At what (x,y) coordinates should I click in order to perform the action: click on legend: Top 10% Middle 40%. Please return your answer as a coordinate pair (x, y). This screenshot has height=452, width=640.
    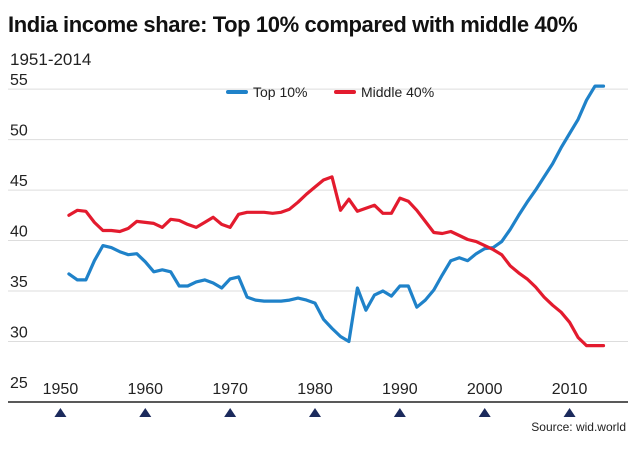
    Looking at the image, I should click on (330, 92).